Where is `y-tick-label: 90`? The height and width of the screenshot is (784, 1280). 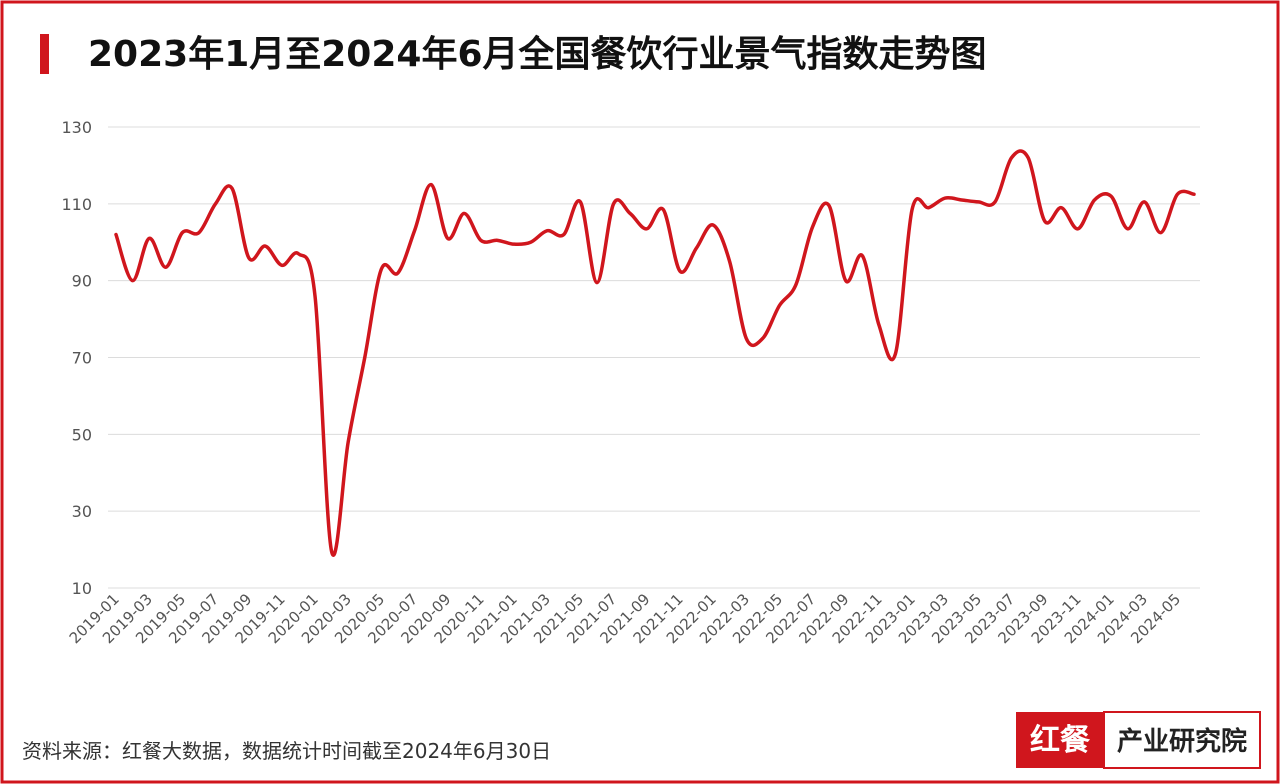 y-tick-label: 90 is located at coordinates (82, 281).